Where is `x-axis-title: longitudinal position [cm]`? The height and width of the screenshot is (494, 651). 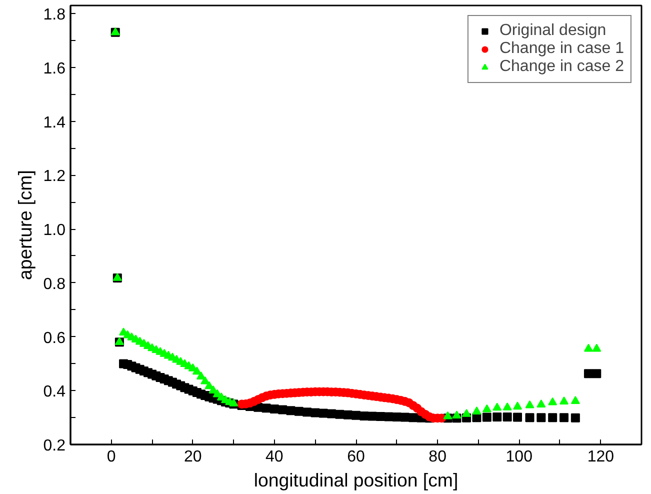 x-axis-title: longitudinal position [cm] is located at coordinates (356, 480).